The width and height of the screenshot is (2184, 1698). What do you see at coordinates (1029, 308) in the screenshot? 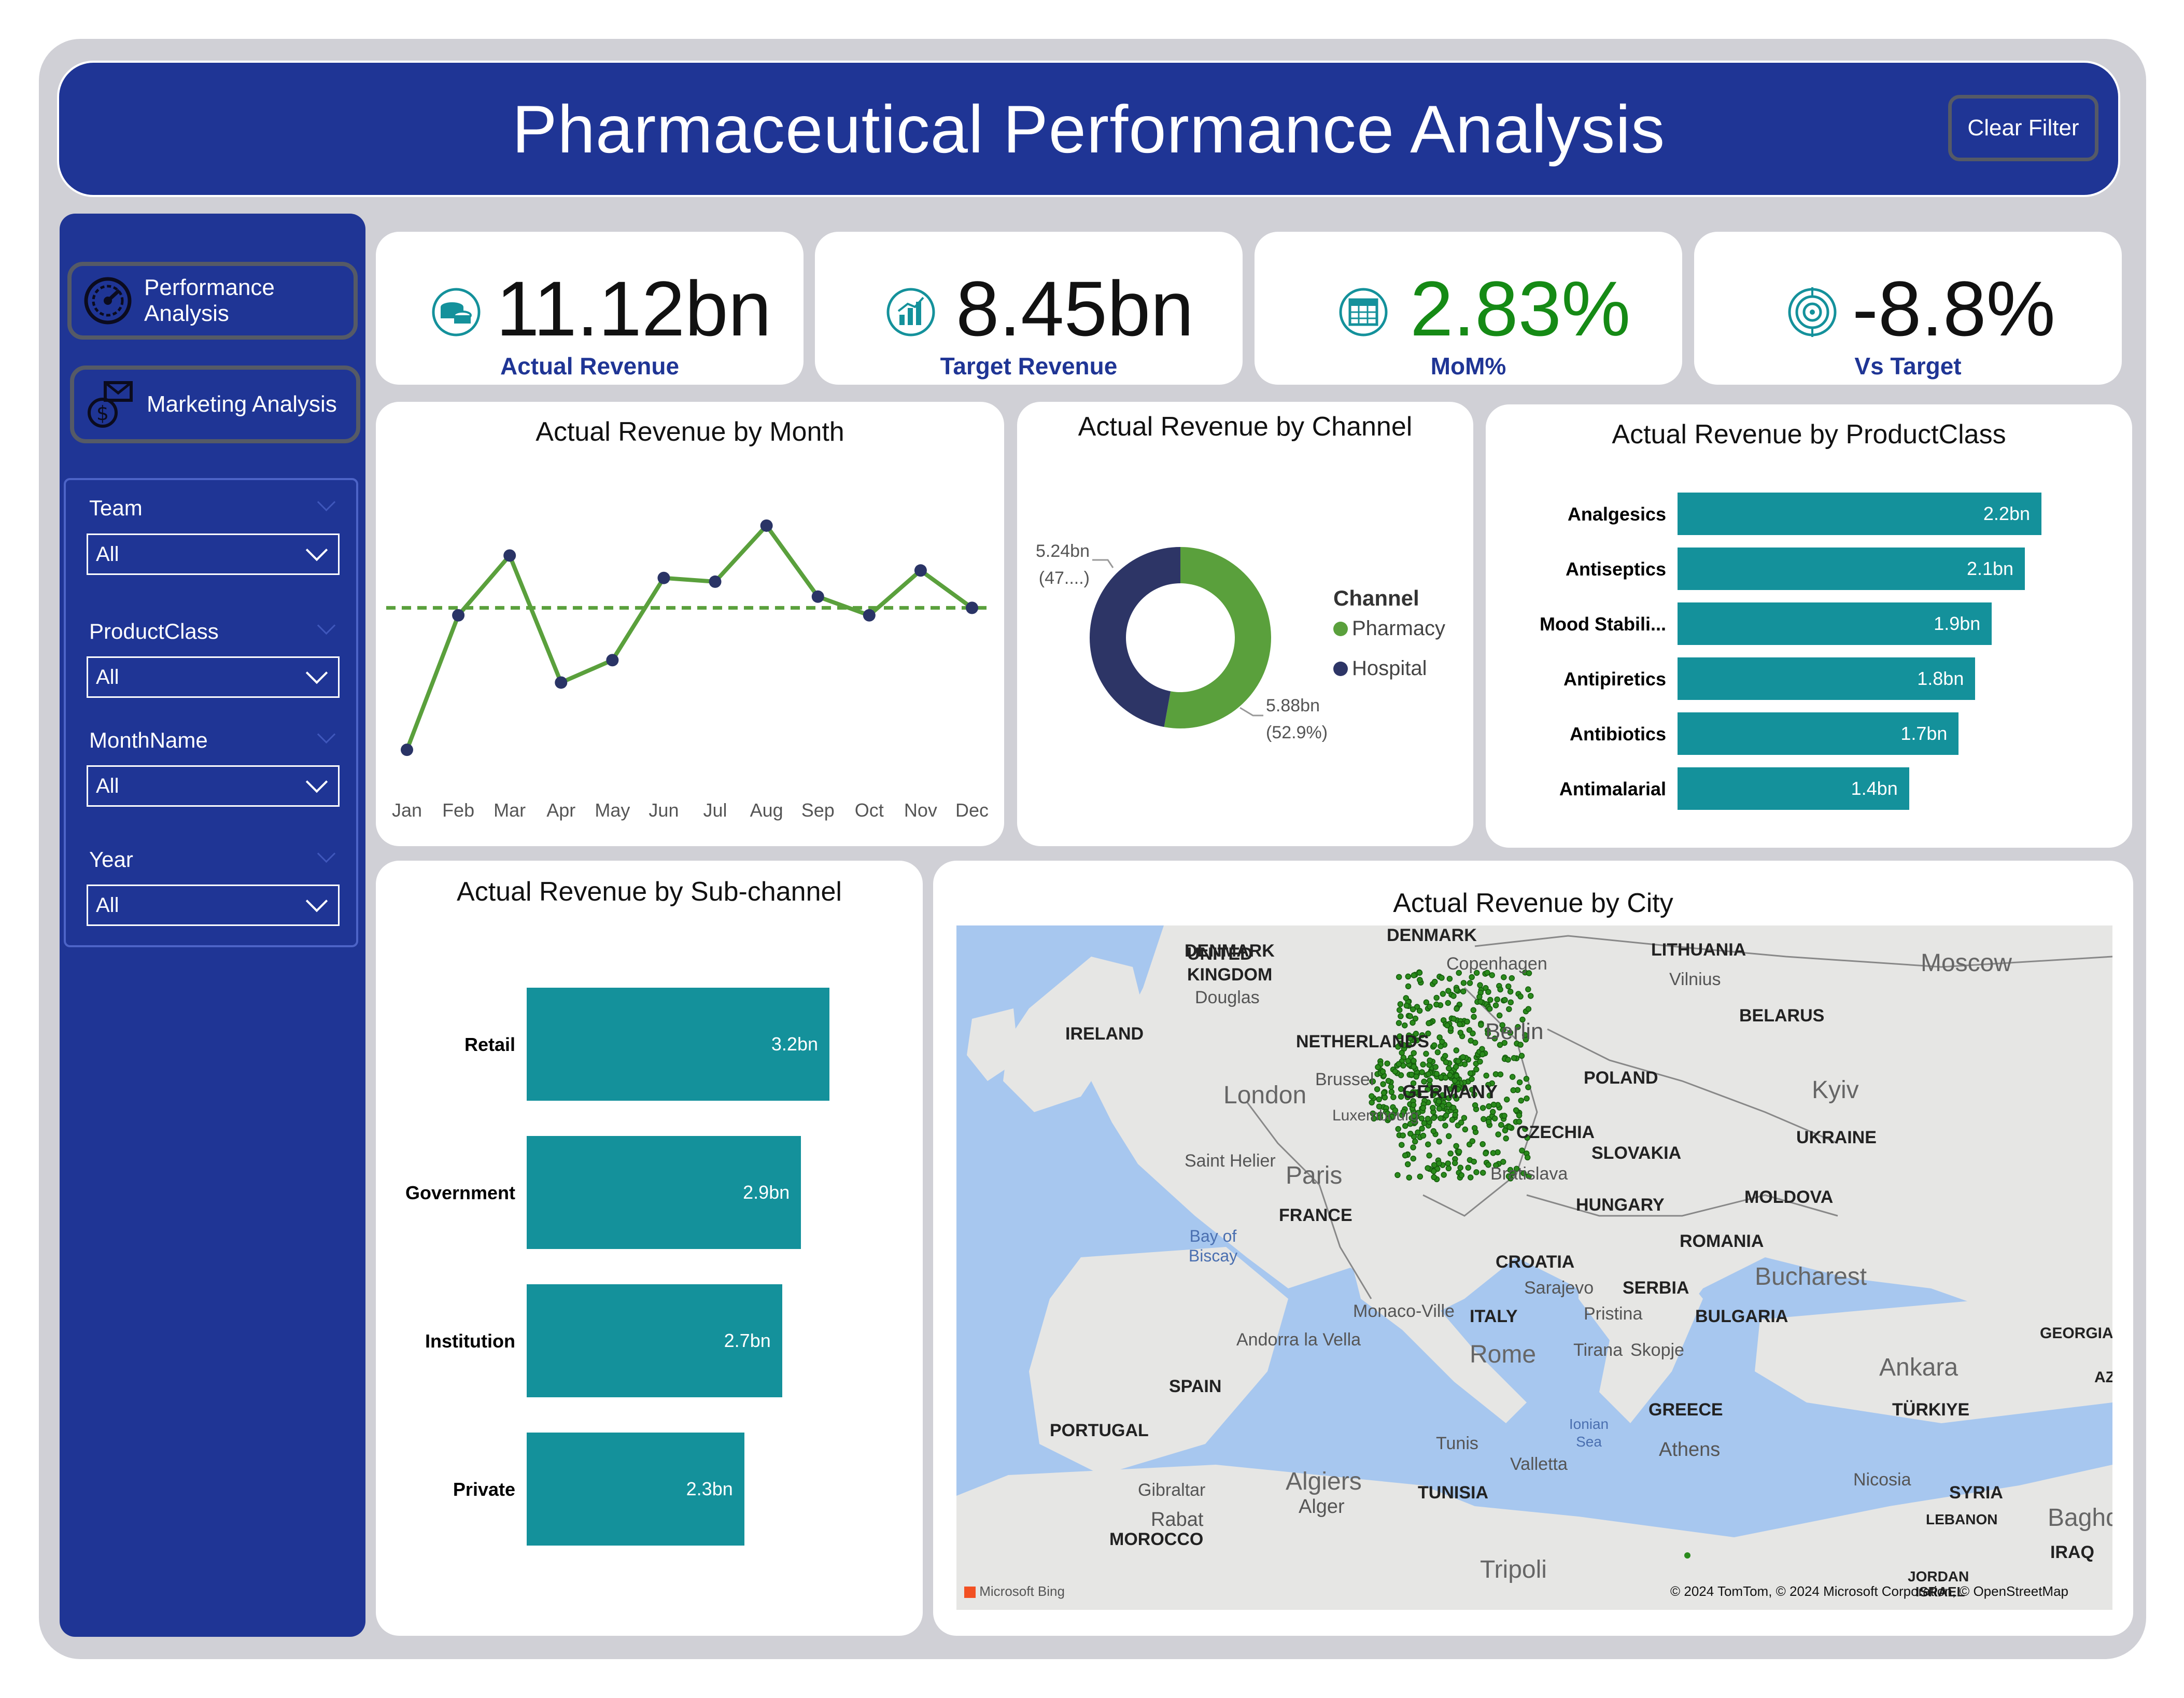
I see `kpi-card-target-revenue: 8.45bn Target Revenue` at bounding box center [1029, 308].